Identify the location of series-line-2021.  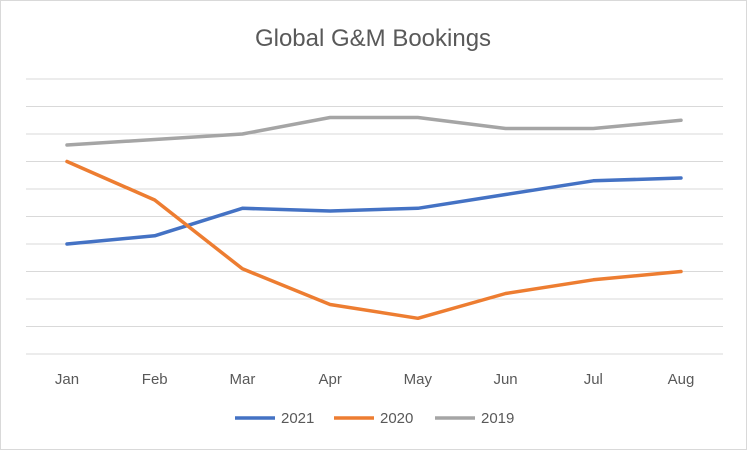
(374, 211).